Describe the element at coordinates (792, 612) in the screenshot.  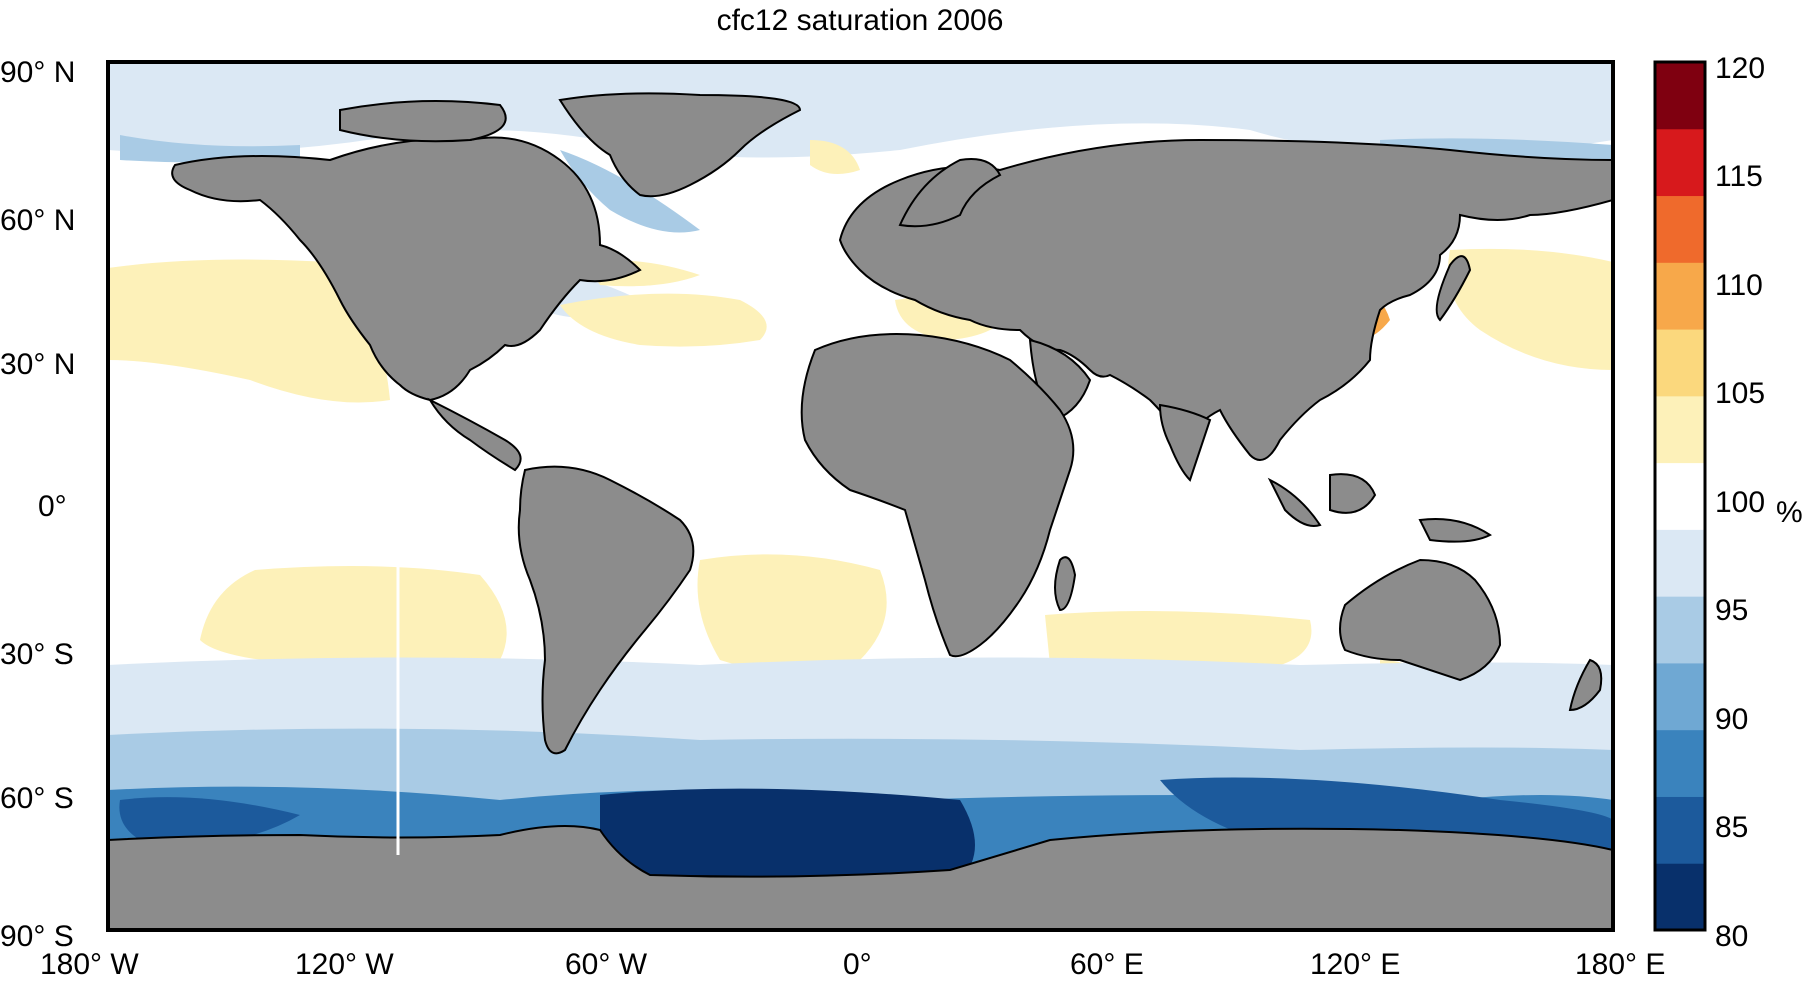
I see `south-atlantic-warm` at that location.